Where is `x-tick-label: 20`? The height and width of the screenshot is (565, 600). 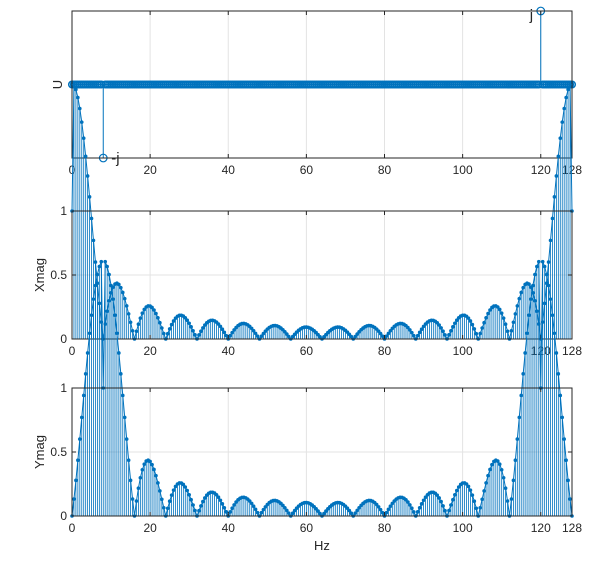 x-tick-label: 20 is located at coordinates (150, 170).